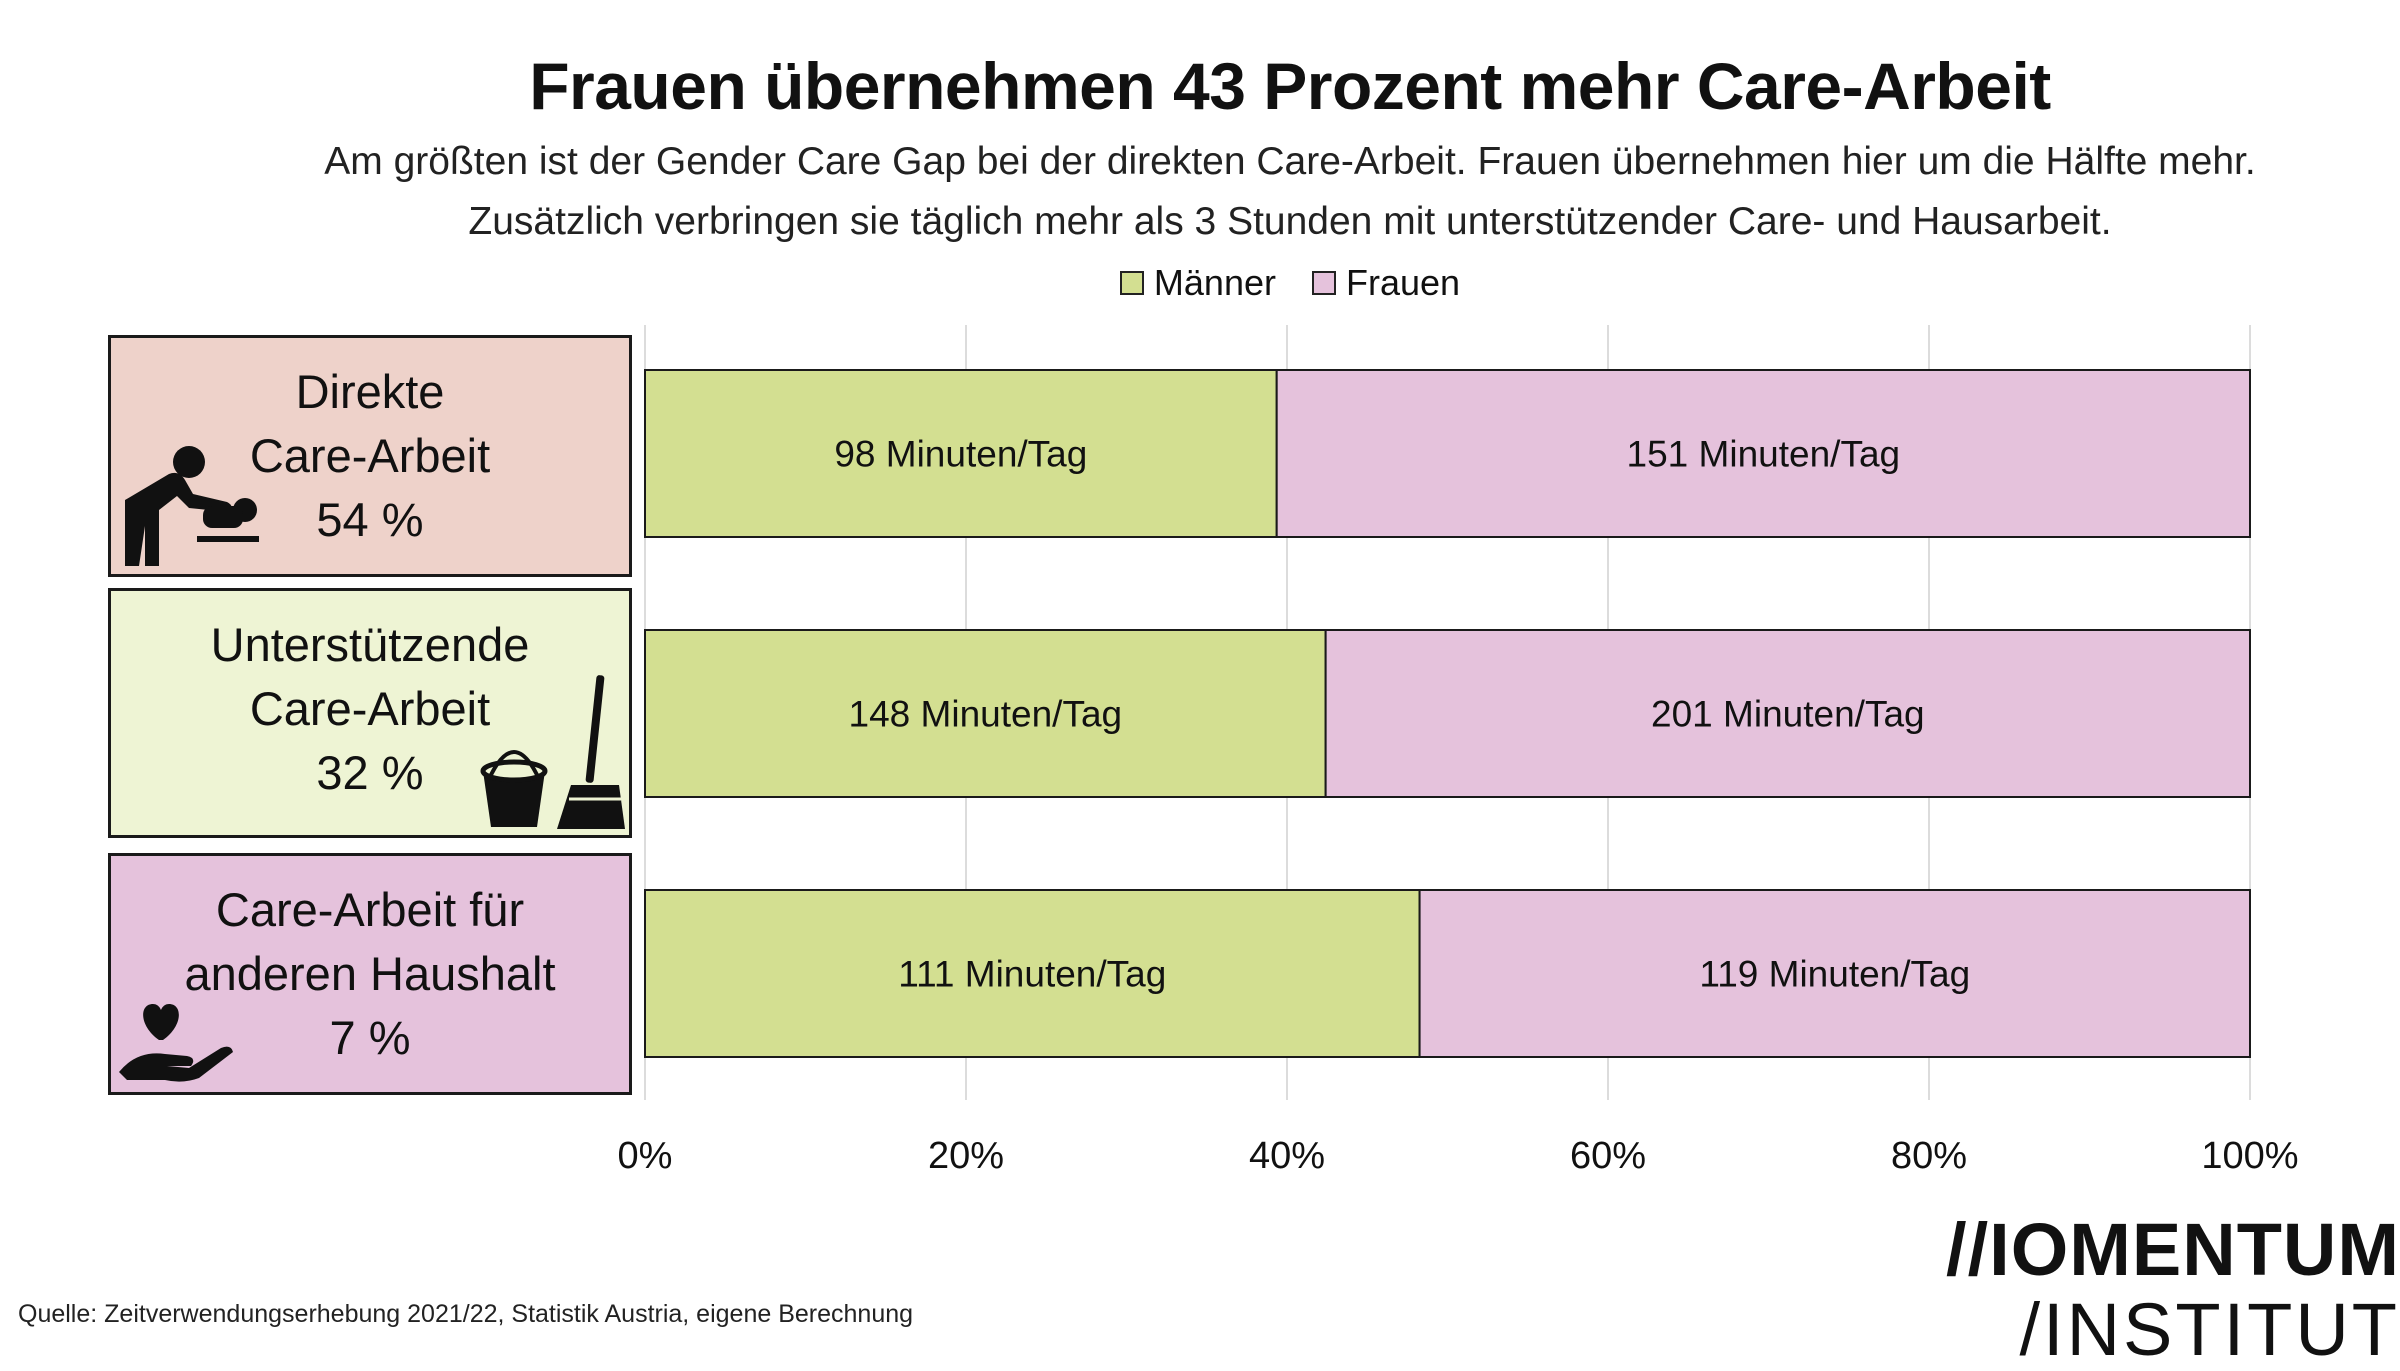  I want to click on data-label: 148 Minuten/Tag, so click(986, 714).